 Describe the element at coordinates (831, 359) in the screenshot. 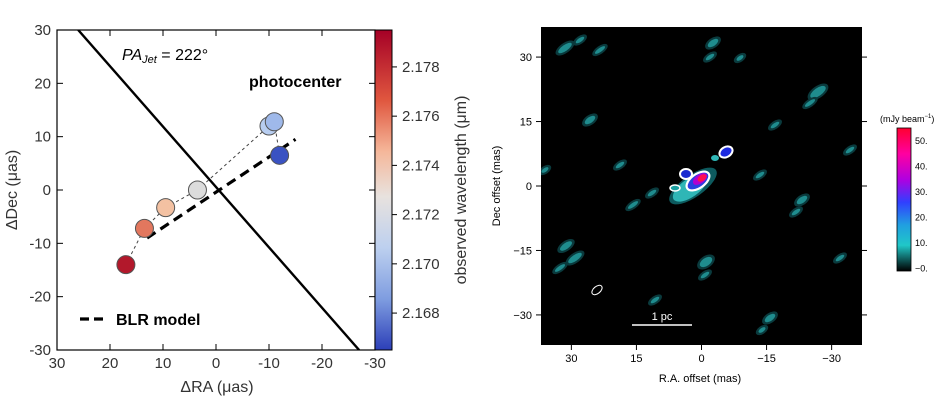

I see `right-x-tick-label: −30` at that location.